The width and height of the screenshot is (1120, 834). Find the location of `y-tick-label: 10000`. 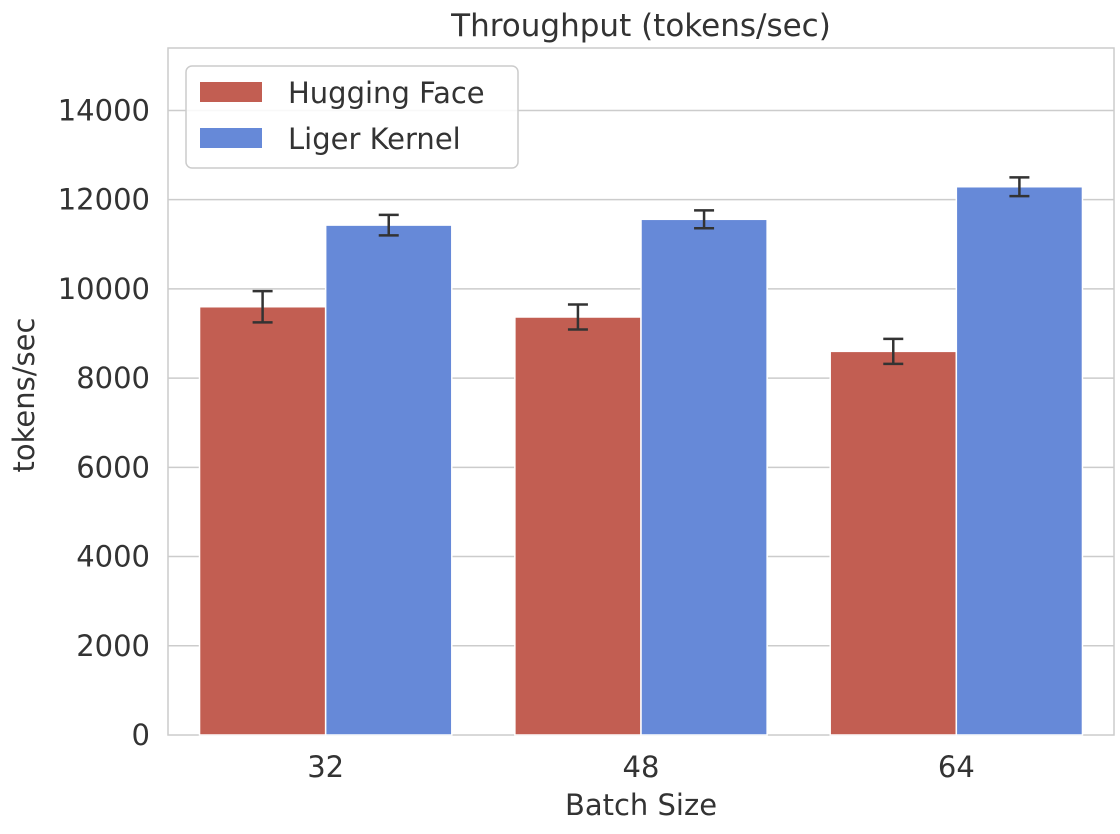

y-tick-label: 10000 is located at coordinates (104, 289).